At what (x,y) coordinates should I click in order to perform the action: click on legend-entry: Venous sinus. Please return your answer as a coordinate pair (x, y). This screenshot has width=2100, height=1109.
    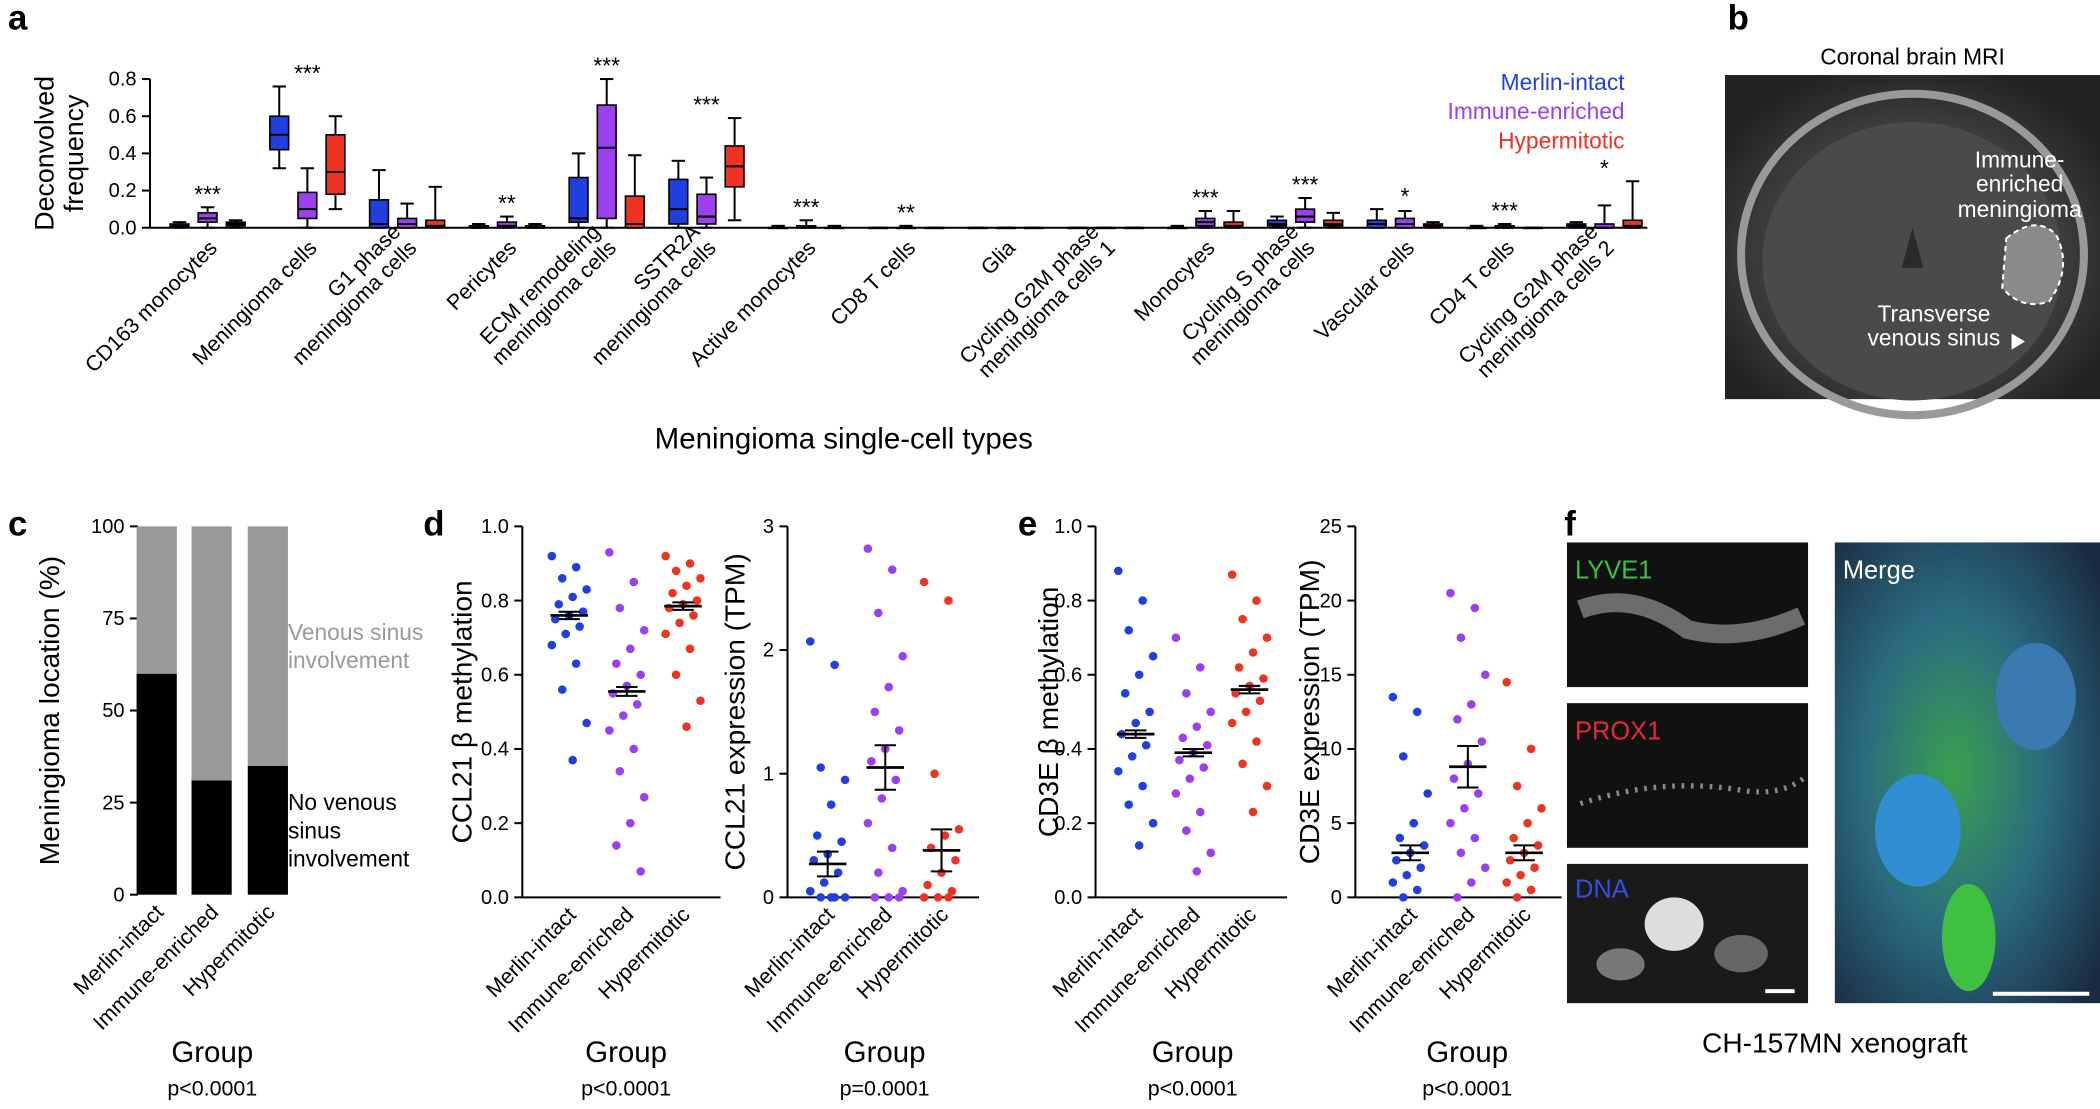
    Looking at the image, I should click on (355, 632).